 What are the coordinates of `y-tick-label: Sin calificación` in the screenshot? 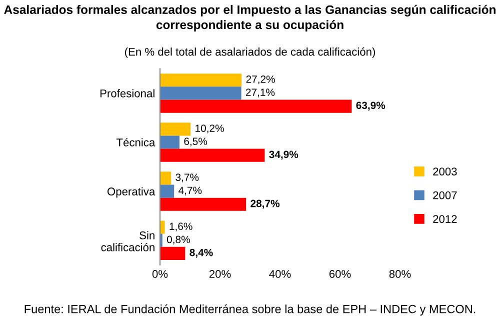 It's located at (127, 241).